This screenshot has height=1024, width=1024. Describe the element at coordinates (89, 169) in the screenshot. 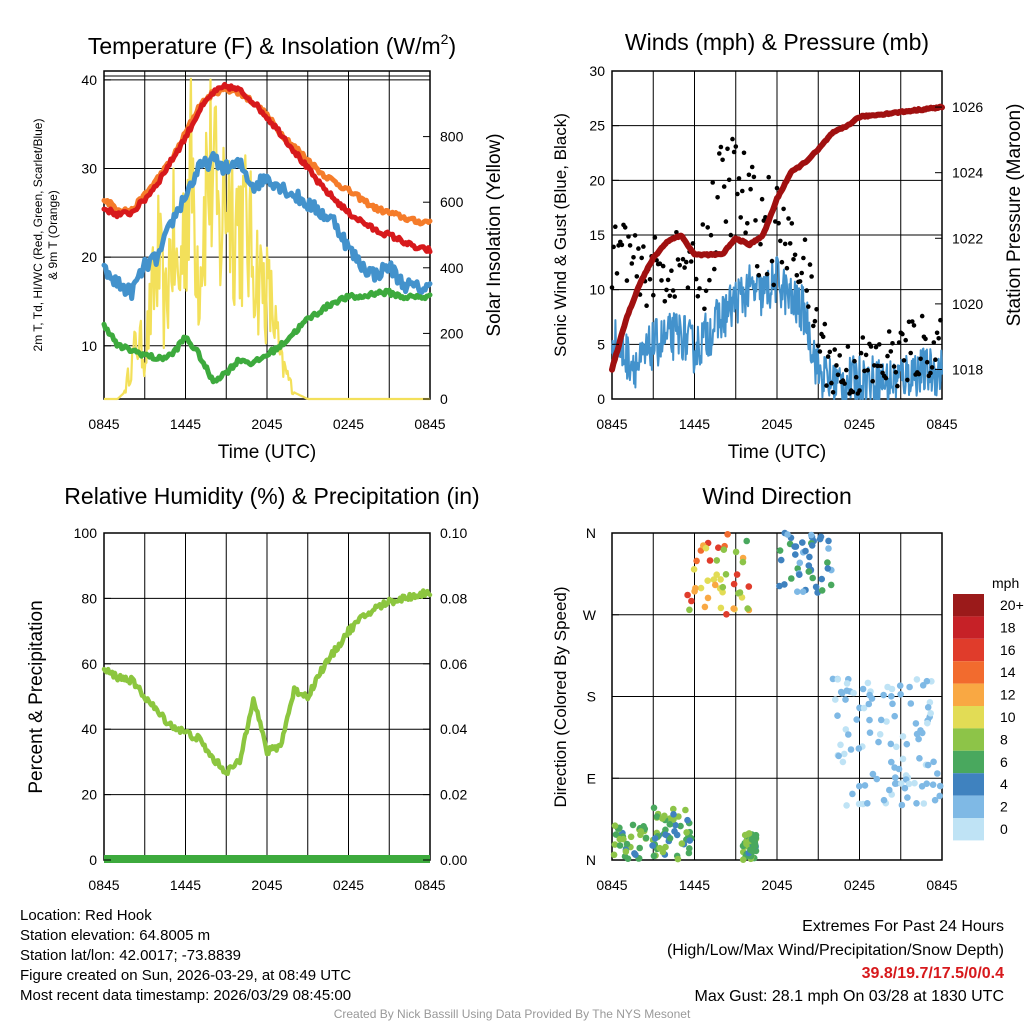

I see `temp-ytick-label: 30` at that location.